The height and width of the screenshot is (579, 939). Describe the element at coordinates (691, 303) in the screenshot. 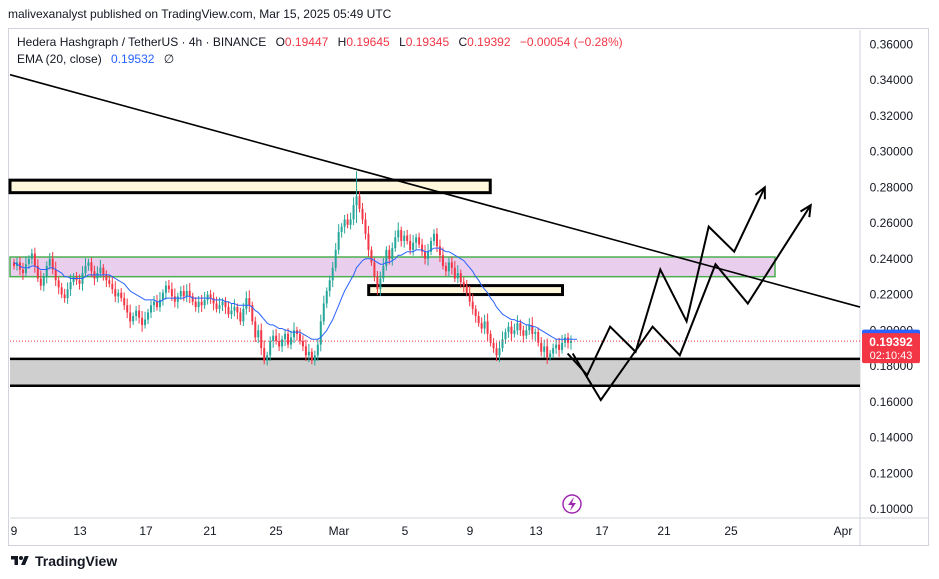

I see `projection-path` at that location.